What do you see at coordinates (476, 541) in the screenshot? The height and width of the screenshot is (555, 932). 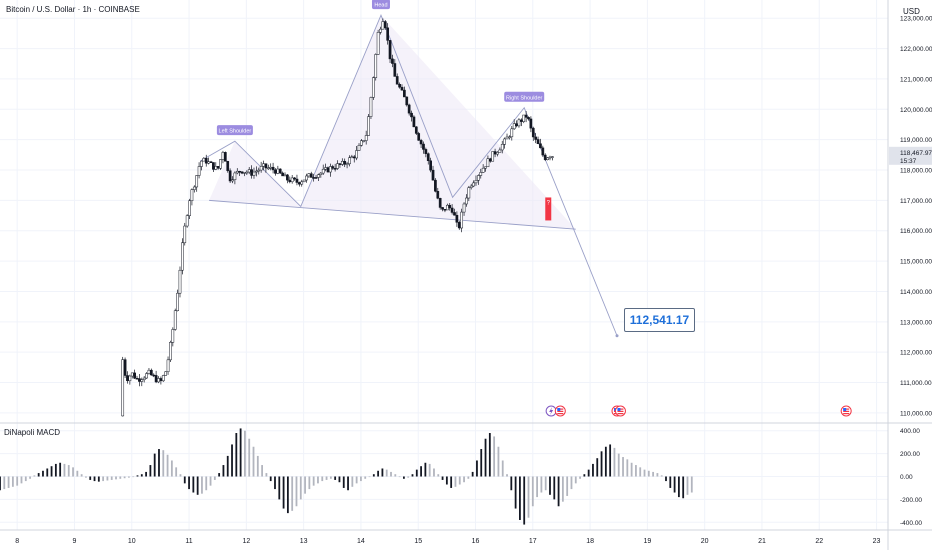 I see `x-tick-label: 16` at bounding box center [476, 541].